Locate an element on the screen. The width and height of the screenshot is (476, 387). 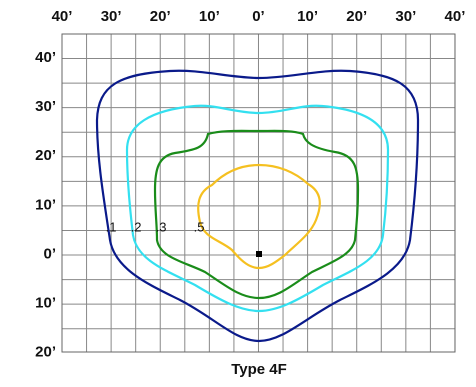
chart-title: Type 4F is located at coordinates (259, 369).